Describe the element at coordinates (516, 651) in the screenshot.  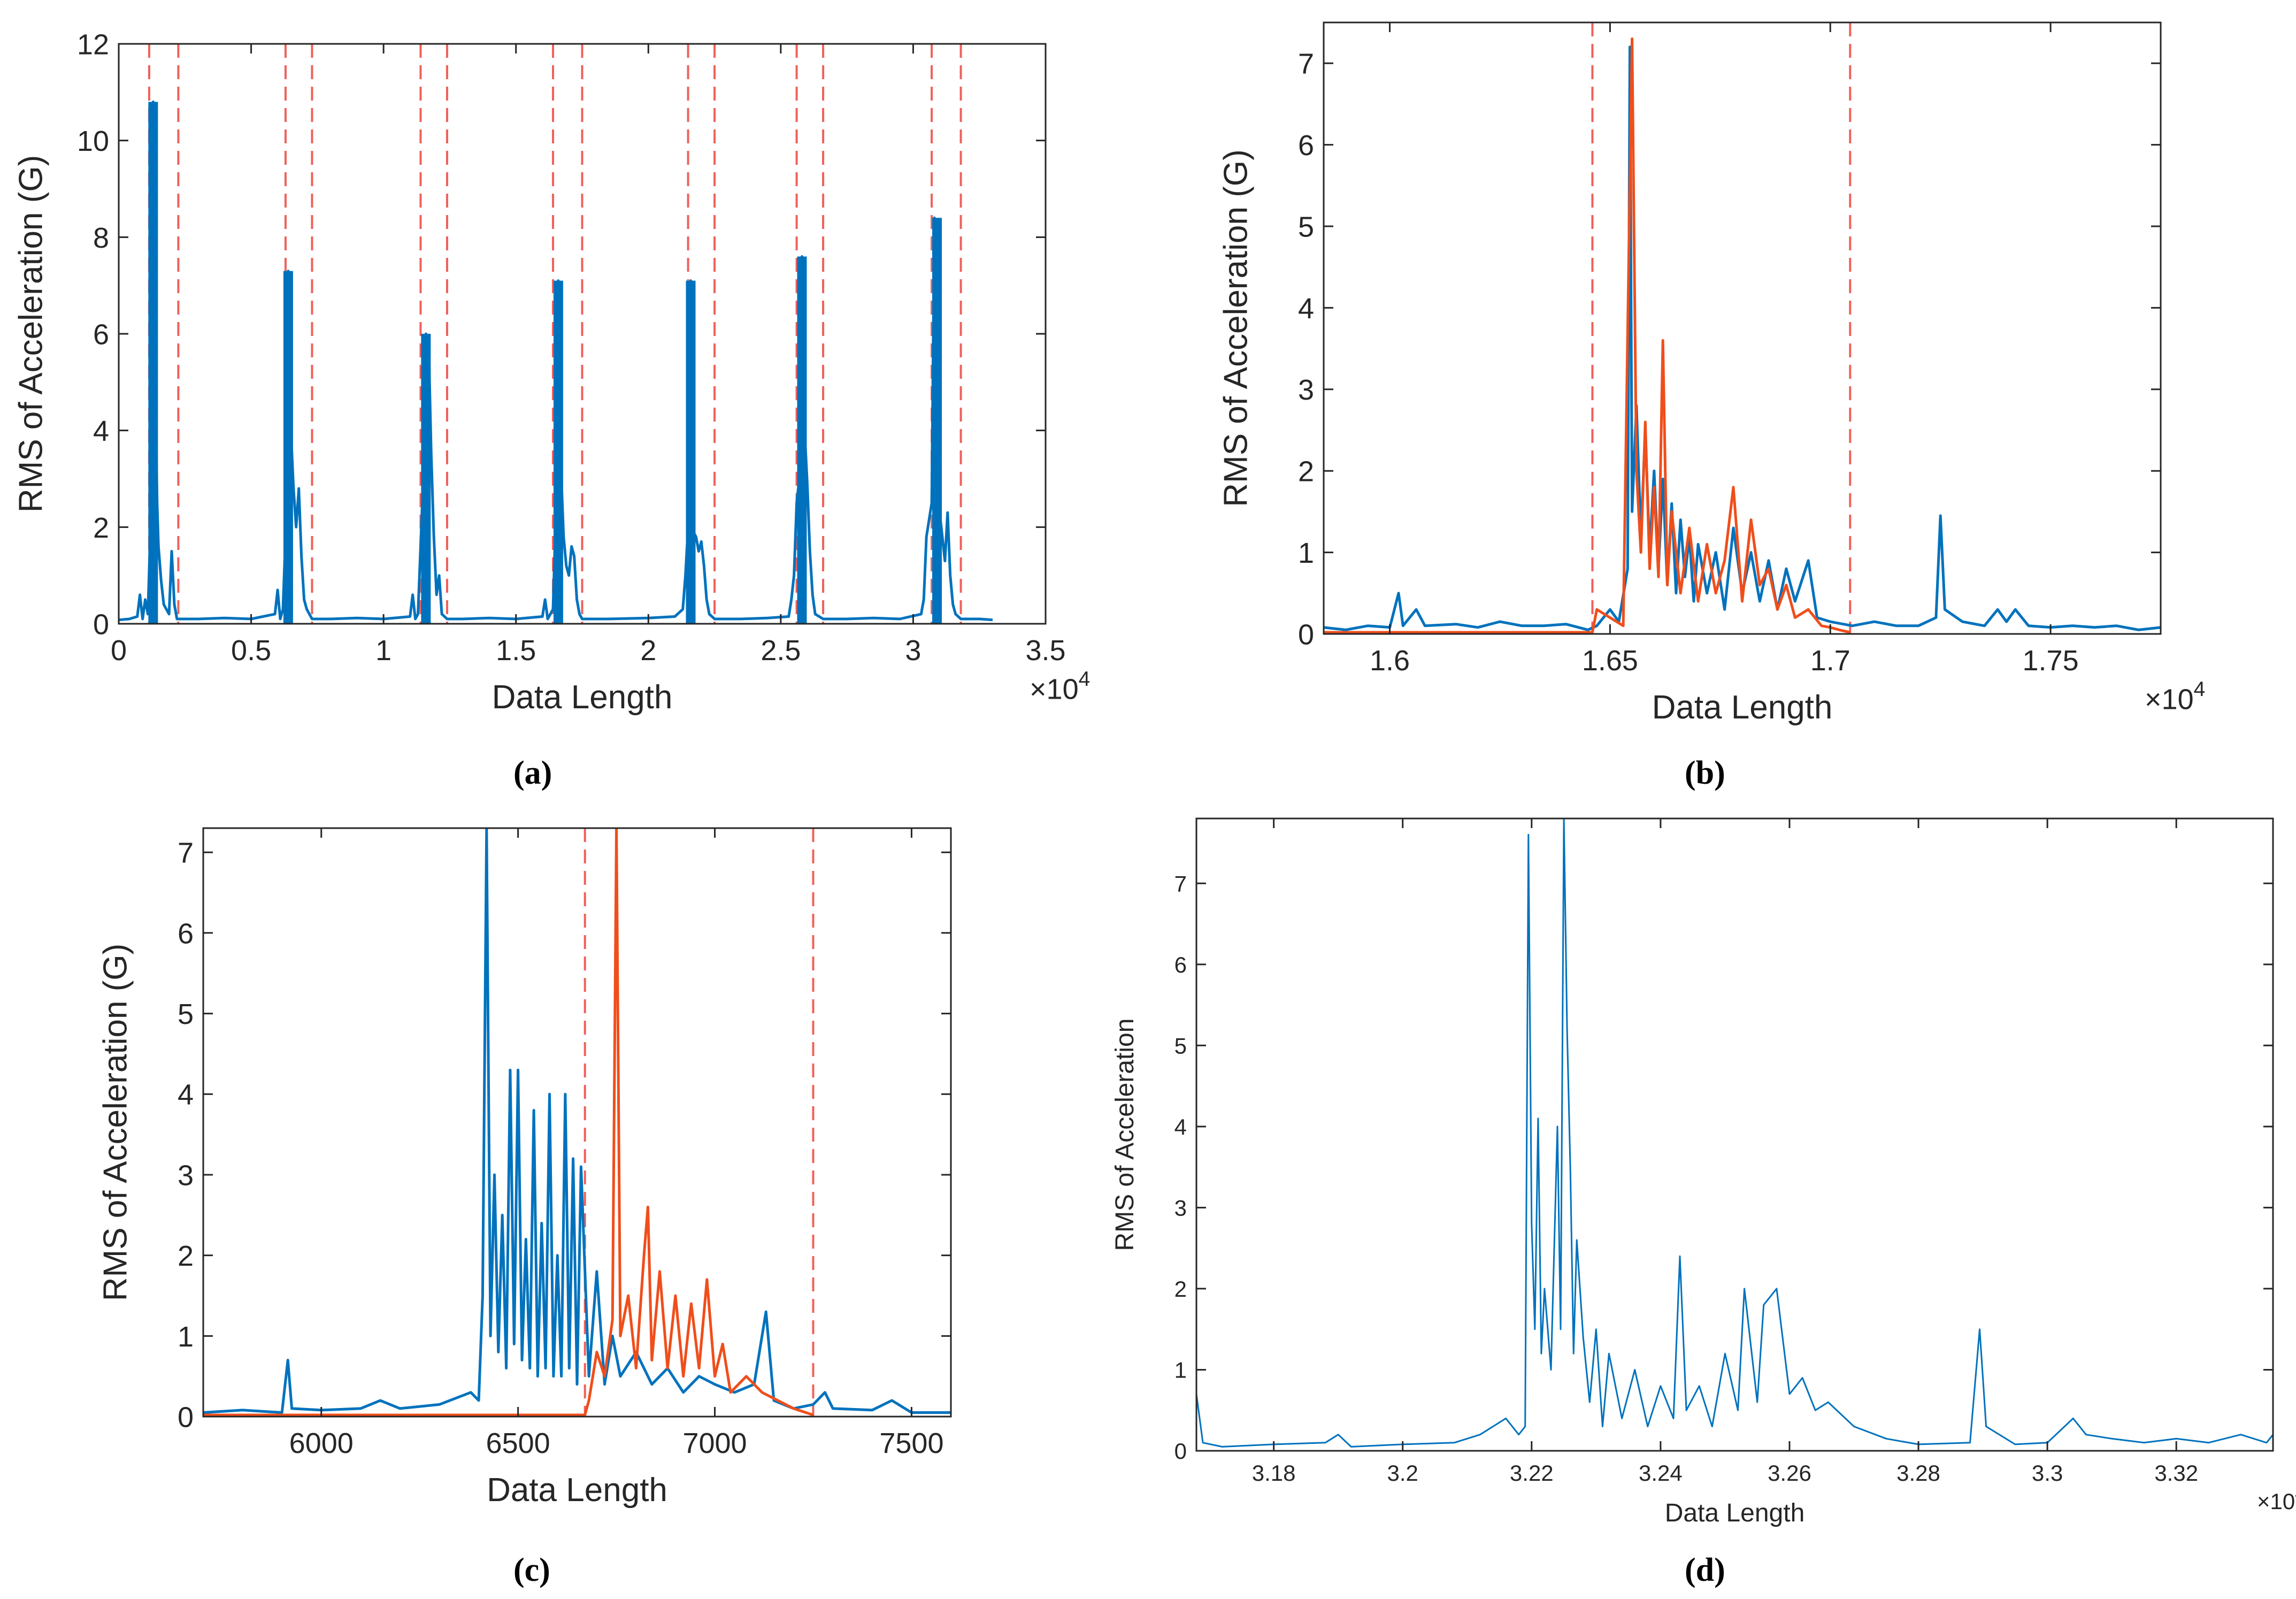
I see `x-tick-label: 1.5` at that location.